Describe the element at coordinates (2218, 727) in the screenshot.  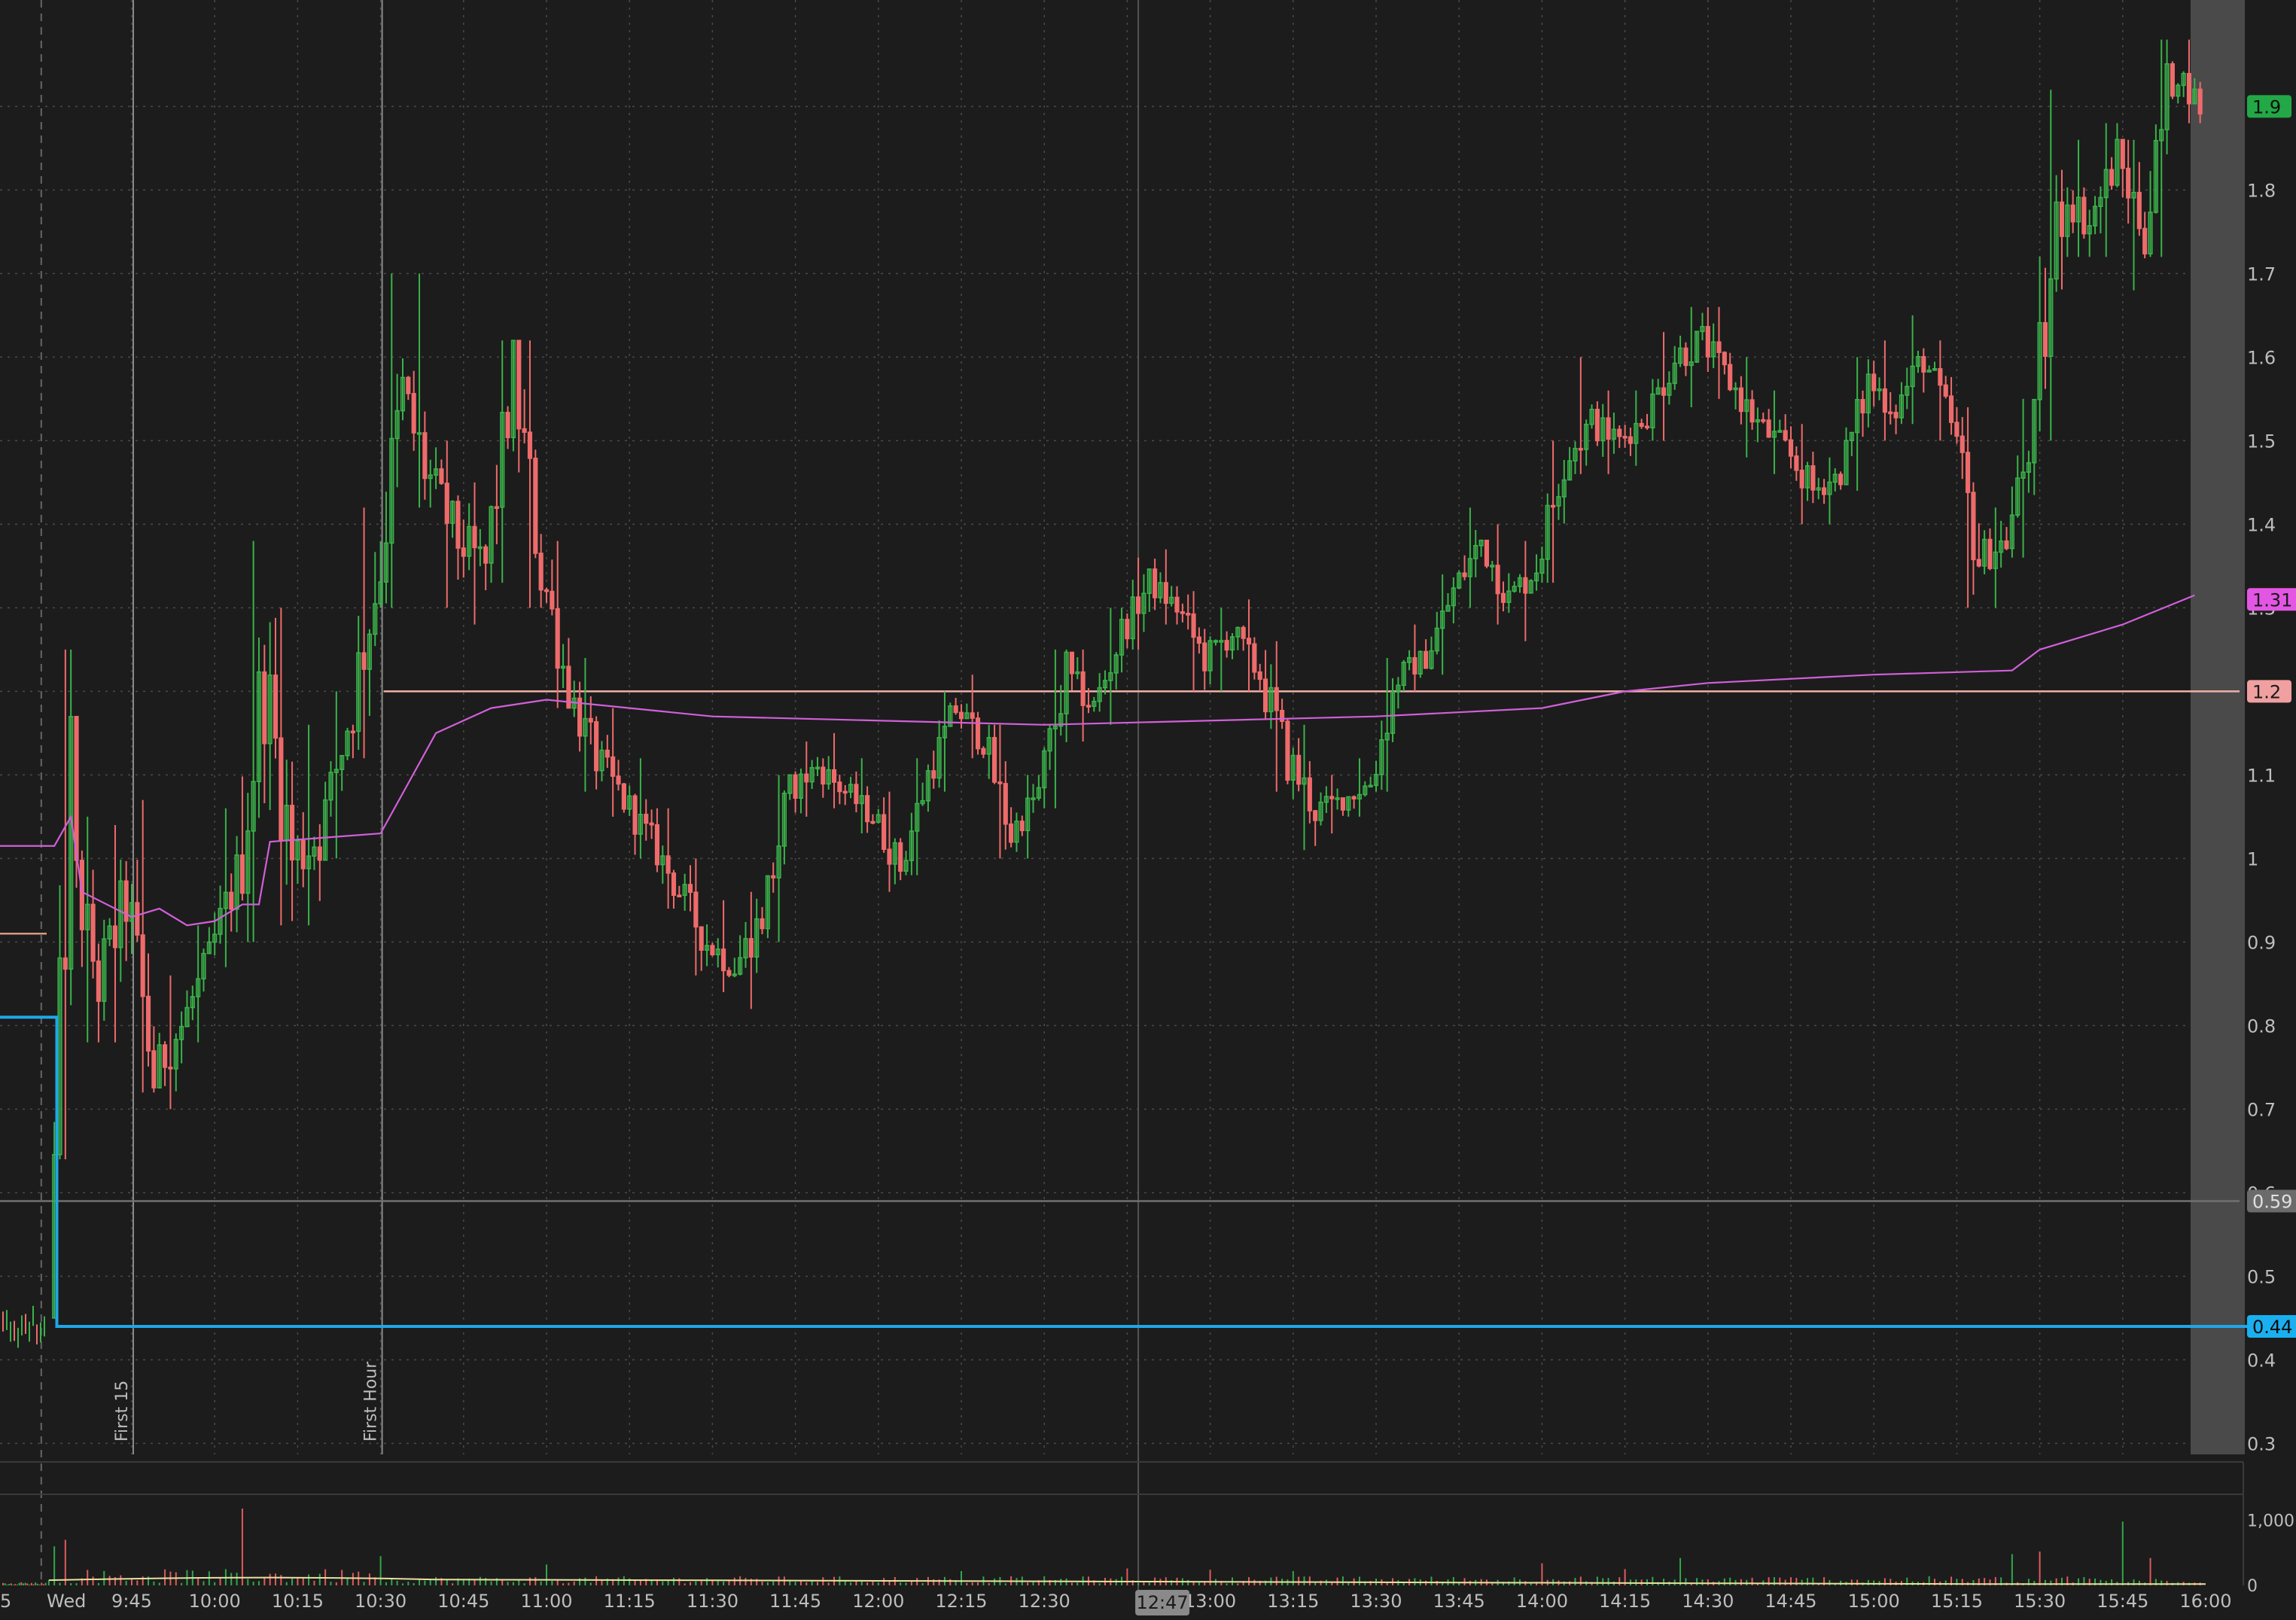
I see `price-axis-scrollbar` at that location.